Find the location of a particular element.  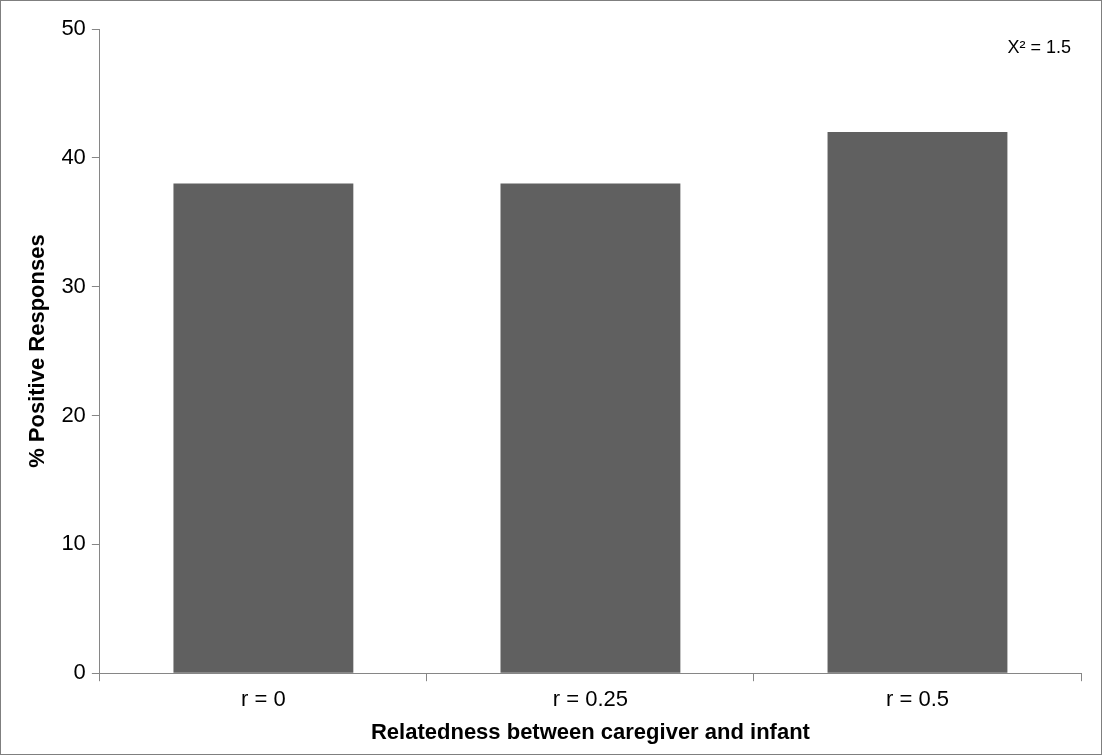

y-axis-title: % Positive Responses is located at coordinates (37, 351).